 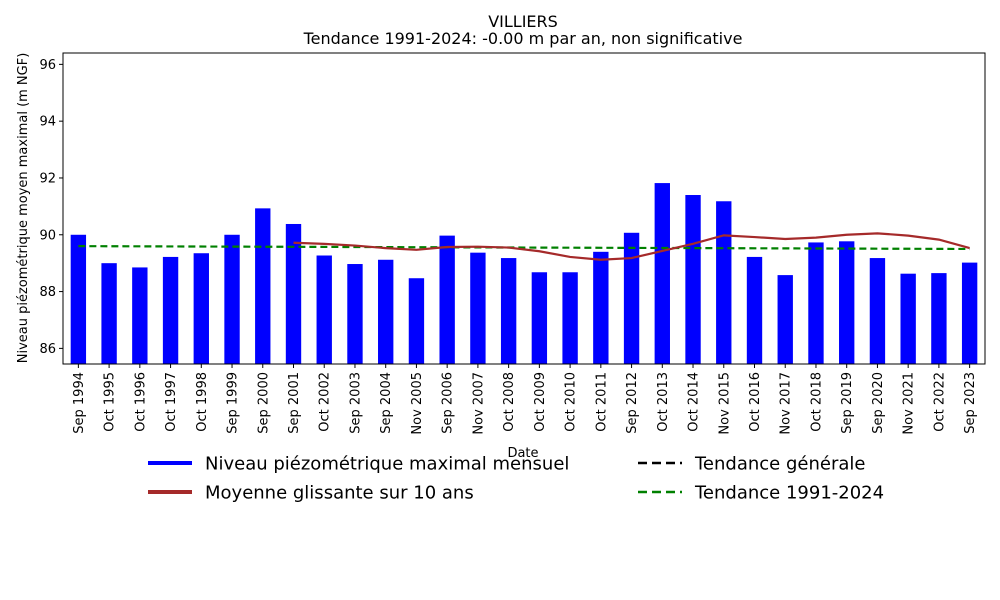 I want to click on y-tick-label: 90, so click(x=47, y=235).